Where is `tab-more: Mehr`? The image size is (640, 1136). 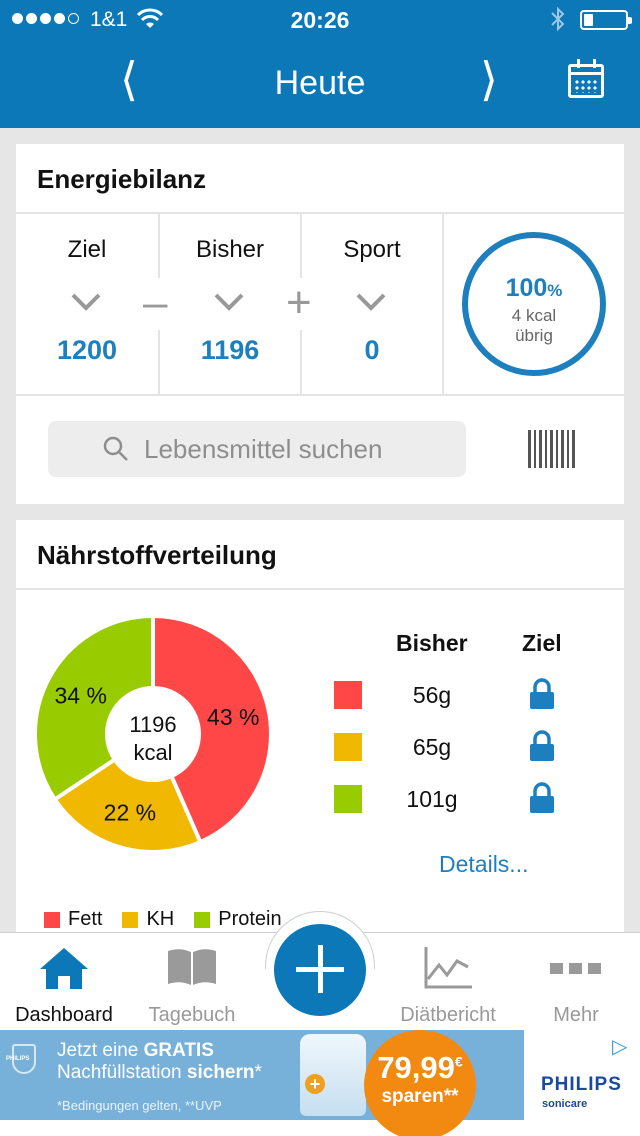 tab-more: Mehr is located at coordinates (576, 982).